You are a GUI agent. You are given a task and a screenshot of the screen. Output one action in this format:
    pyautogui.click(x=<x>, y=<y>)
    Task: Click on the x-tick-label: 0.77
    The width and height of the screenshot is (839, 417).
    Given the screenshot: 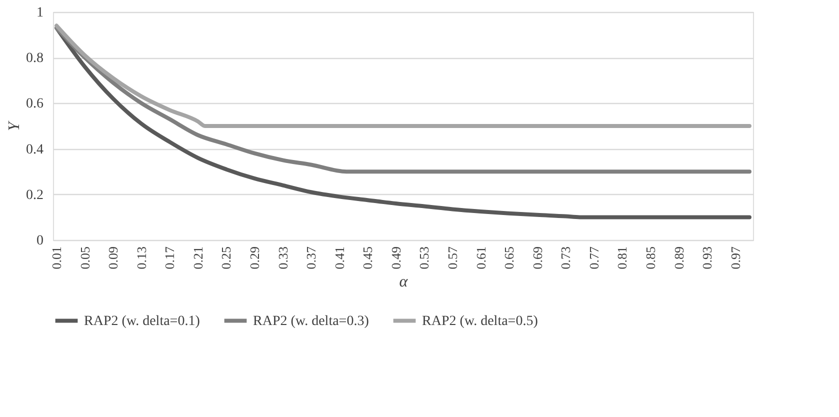 What is the action you would take?
    pyautogui.click(x=594, y=258)
    